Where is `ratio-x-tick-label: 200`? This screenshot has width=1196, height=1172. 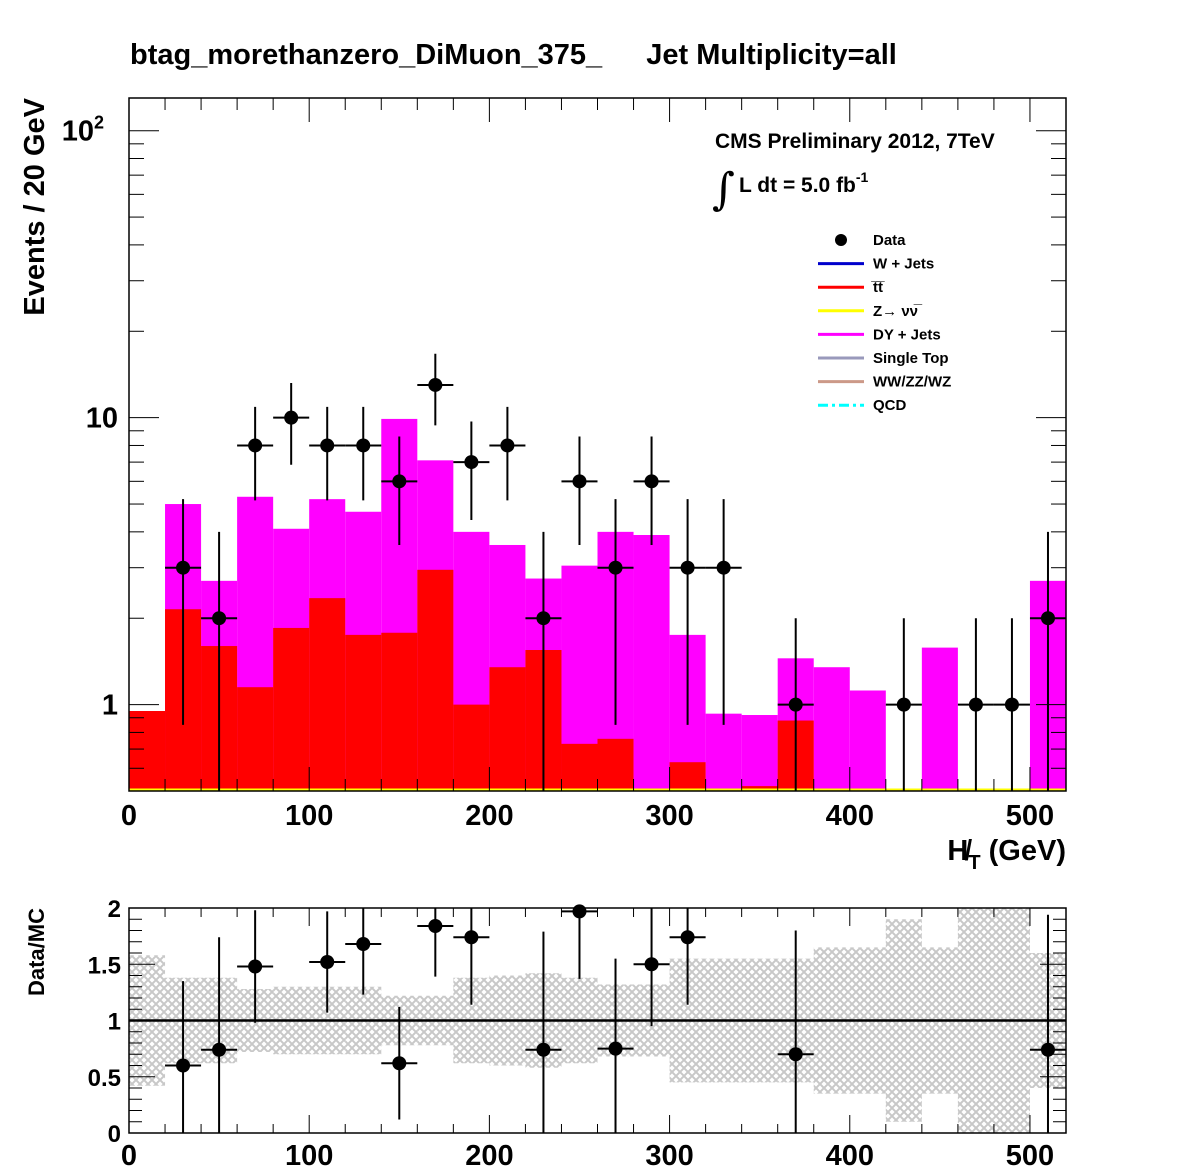 ratio-x-tick-label: 200 is located at coordinates (489, 1156).